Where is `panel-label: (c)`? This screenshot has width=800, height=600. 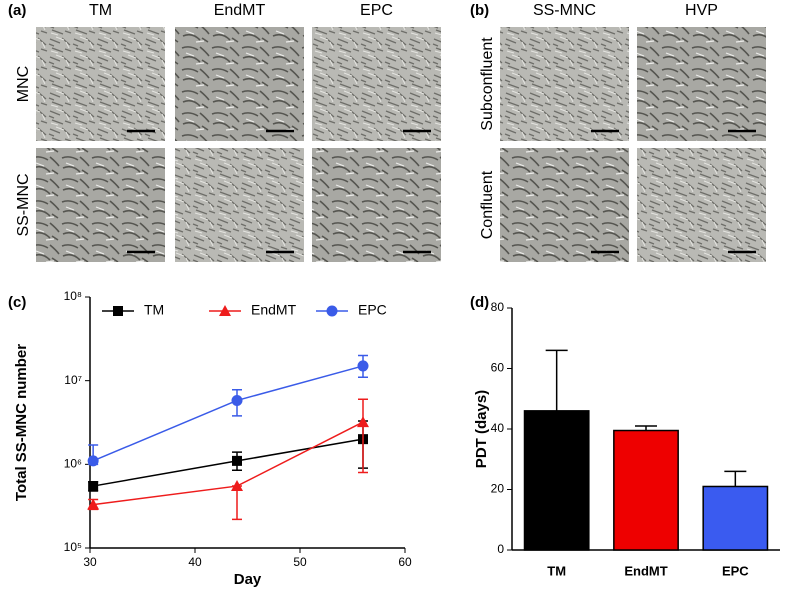
panel-label: (c) is located at coordinates (17, 302).